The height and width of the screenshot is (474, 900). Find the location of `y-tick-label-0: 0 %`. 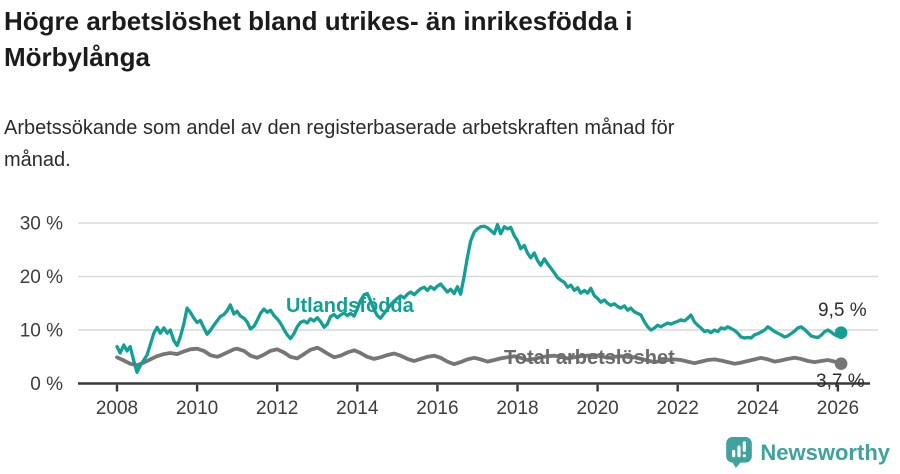

y-tick-label-0: 0 % is located at coordinates (46, 384).